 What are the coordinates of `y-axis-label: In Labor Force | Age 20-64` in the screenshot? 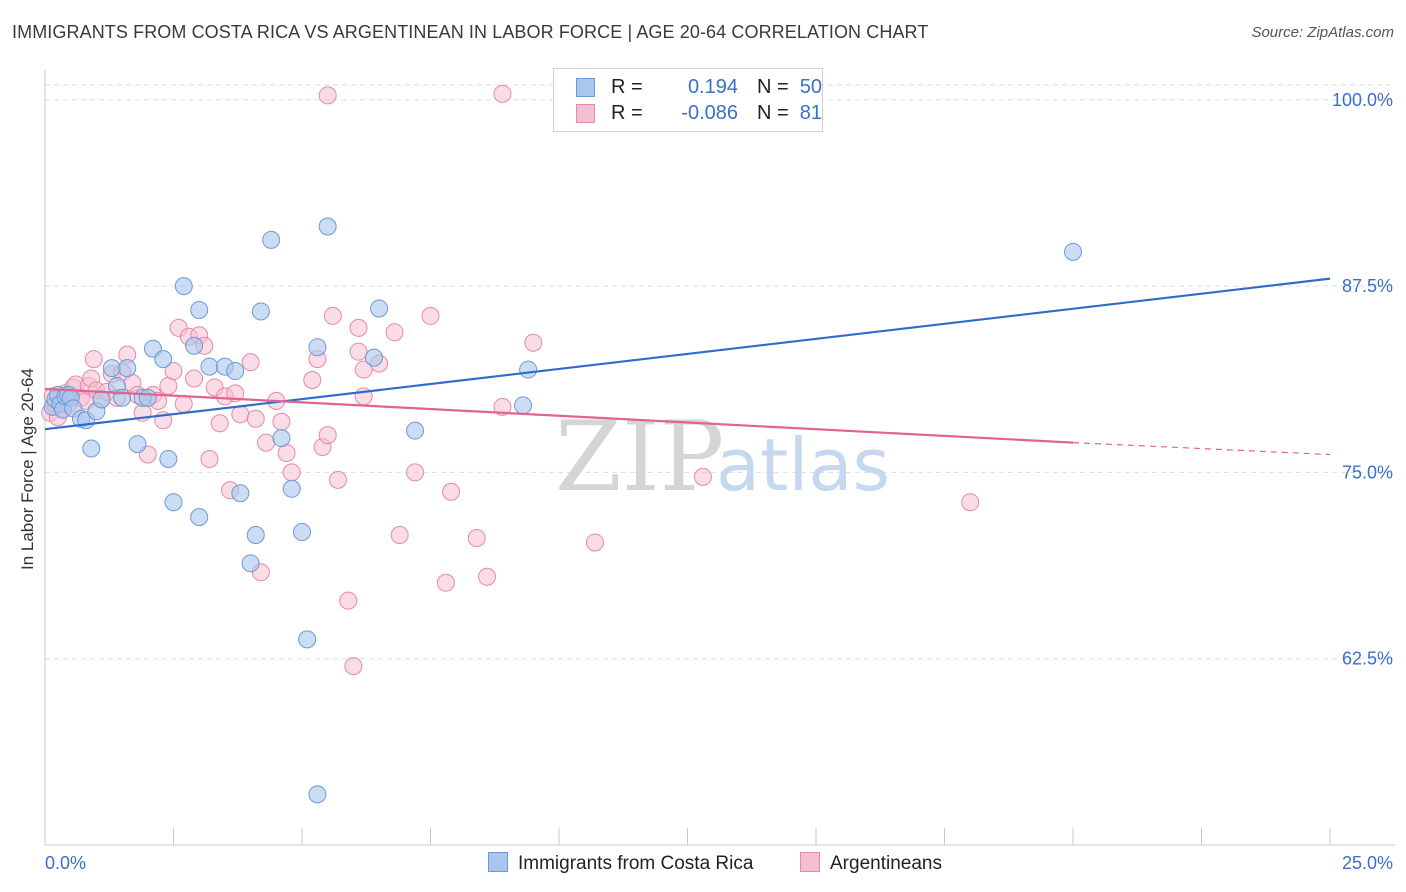 It's located at (27, 469).